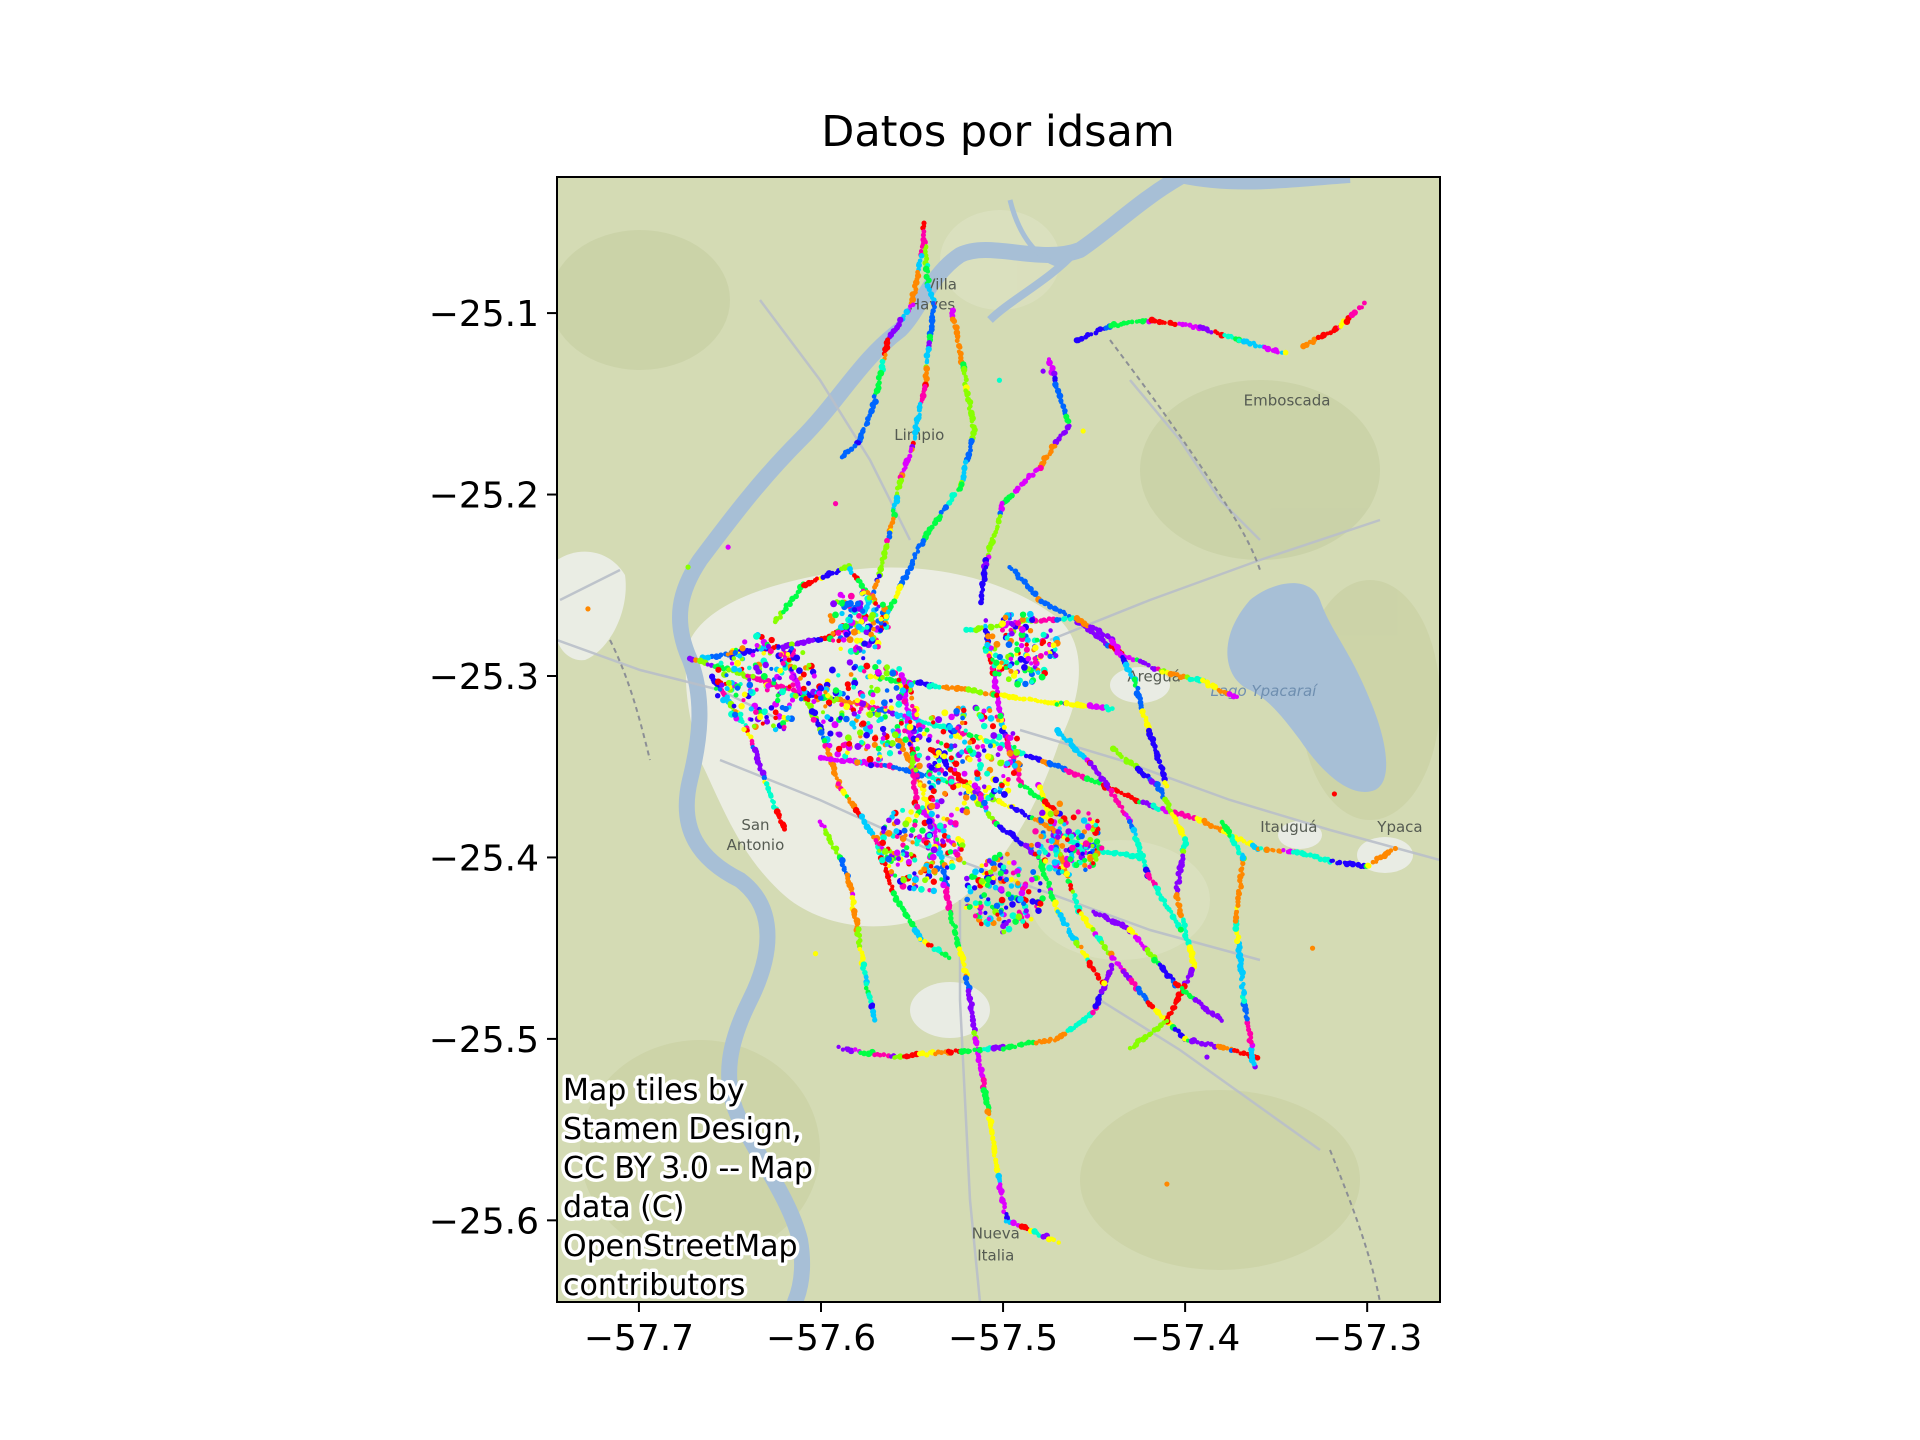 This screenshot has width=1920, height=1440. Describe the element at coordinates (1312, 948) in the screenshot. I see `gps-point-outlier` at that location.